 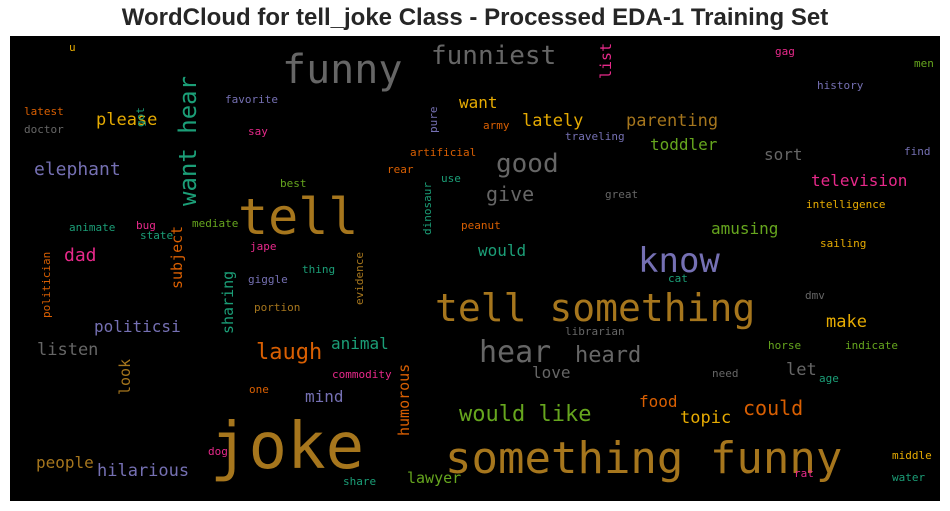 I want to click on word-rat: rat, so click(x=804, y=473).